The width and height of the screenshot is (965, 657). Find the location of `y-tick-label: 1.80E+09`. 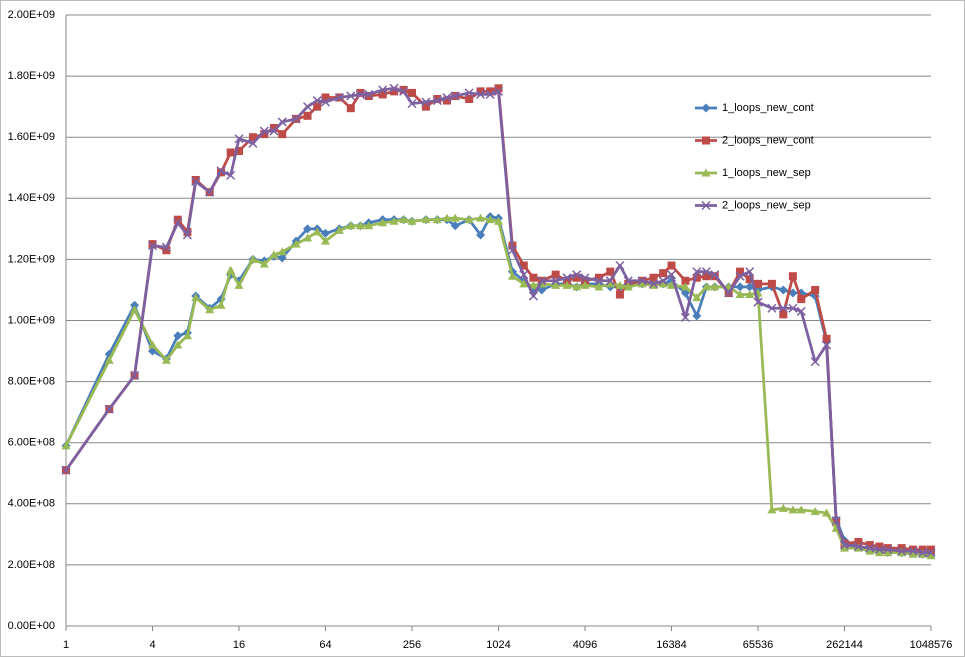

y-tick-label: 1.80E+09 is located at coordinates (31, 76).